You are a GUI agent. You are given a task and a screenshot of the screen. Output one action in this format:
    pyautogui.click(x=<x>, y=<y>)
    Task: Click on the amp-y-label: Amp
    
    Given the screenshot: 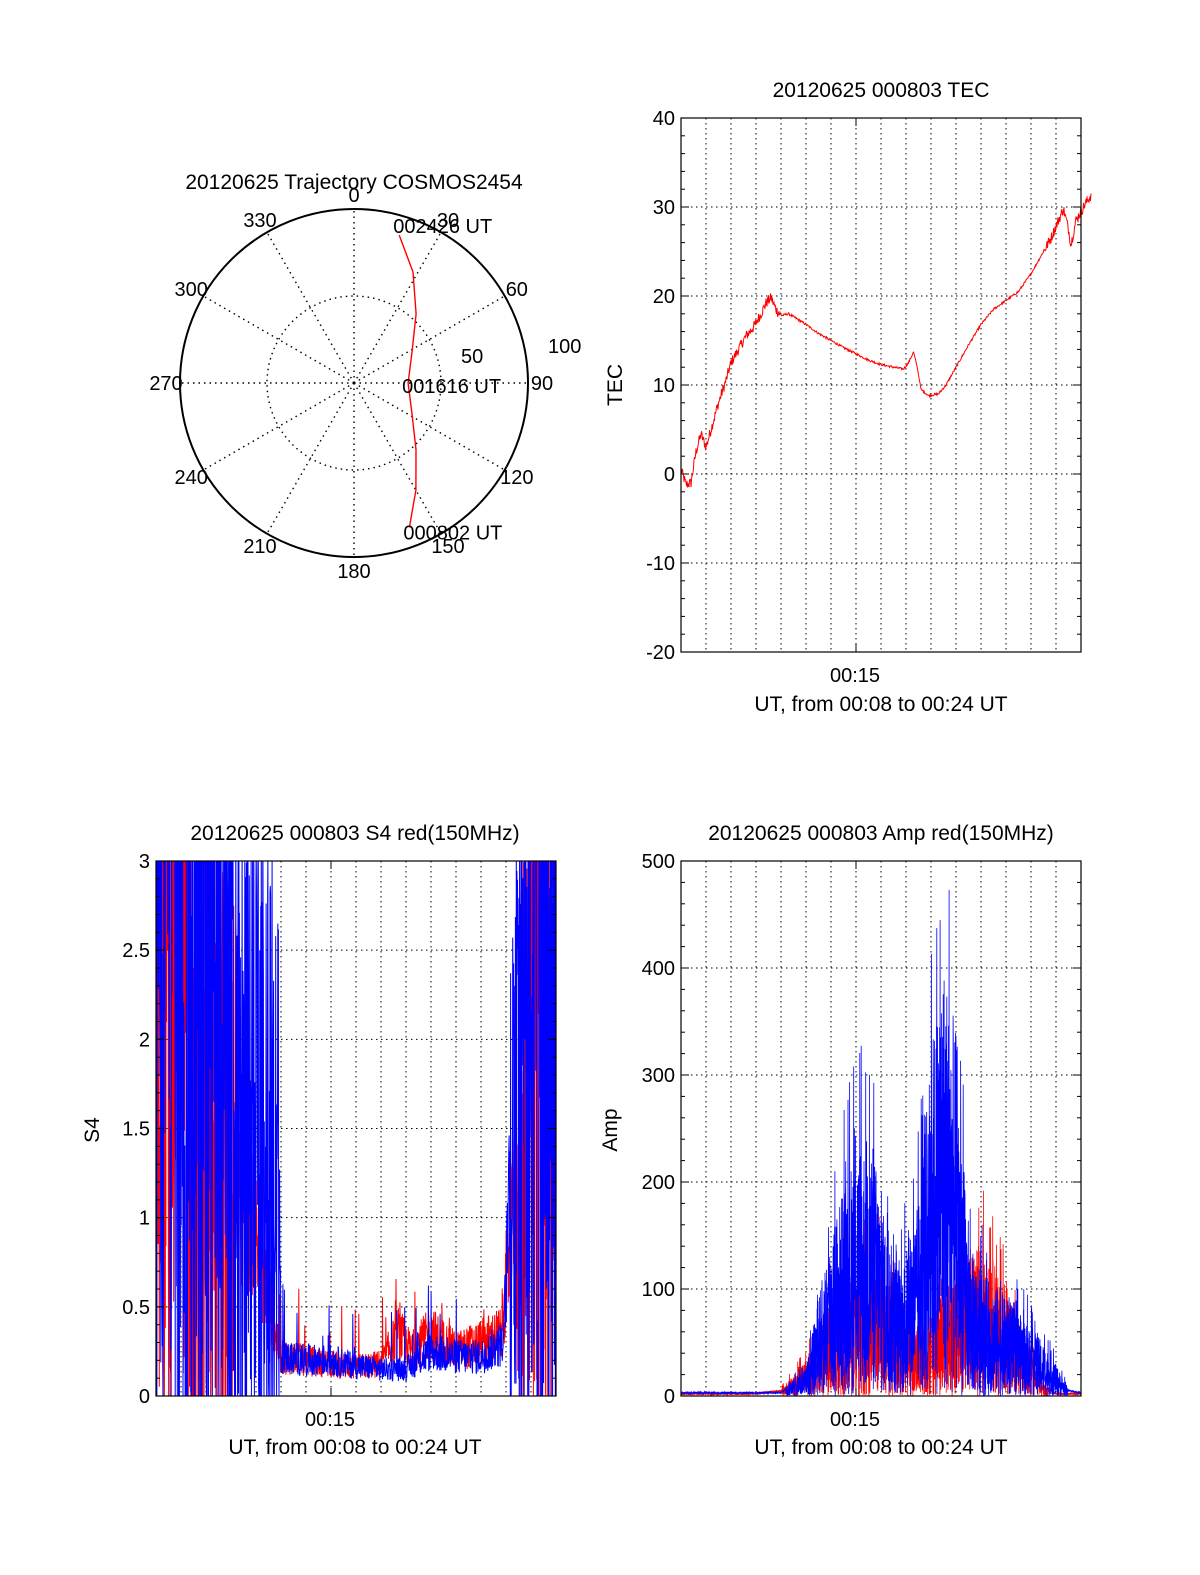 What is the action you would take?
    pyautogui.click(x=610, y=1129)
    